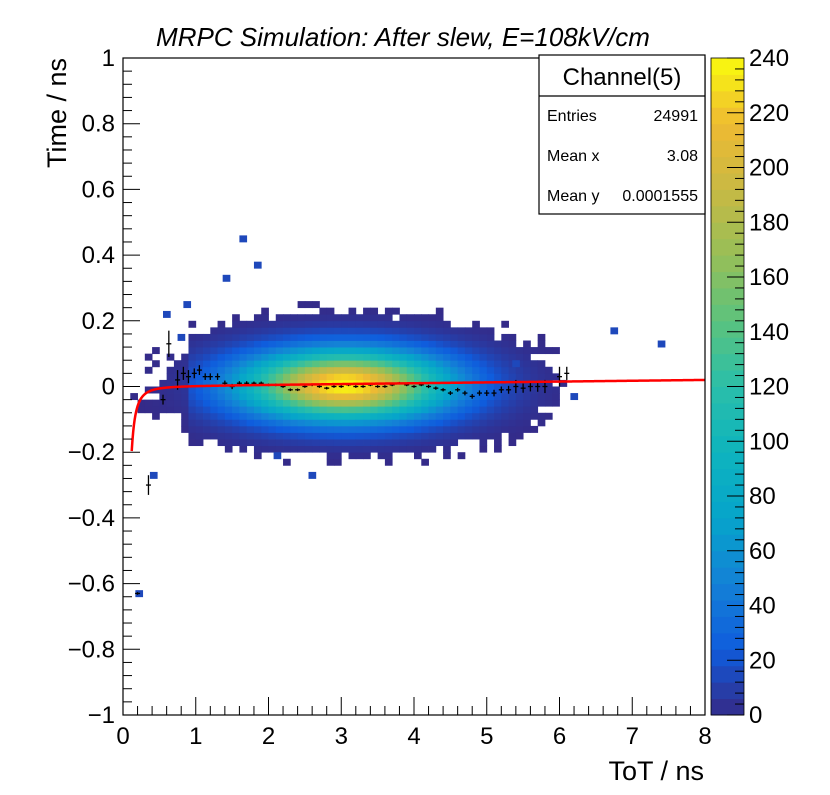 Image resolution: width=830 pixels, height=795 pixels. I want to click on x-axis: 0 1 2 3 4 5 6 7 8, so click(414, 723).